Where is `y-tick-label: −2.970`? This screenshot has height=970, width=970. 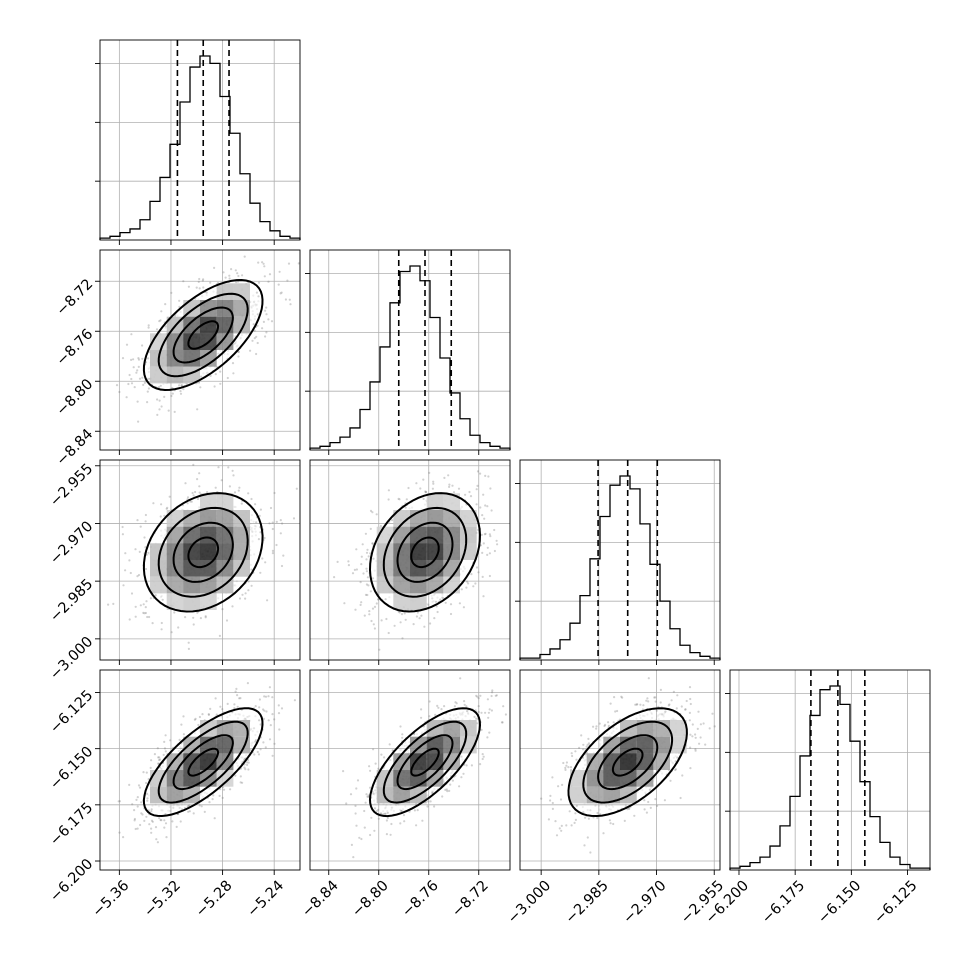 y-tick-label: −2.970 is located at coordinates (71, 543).